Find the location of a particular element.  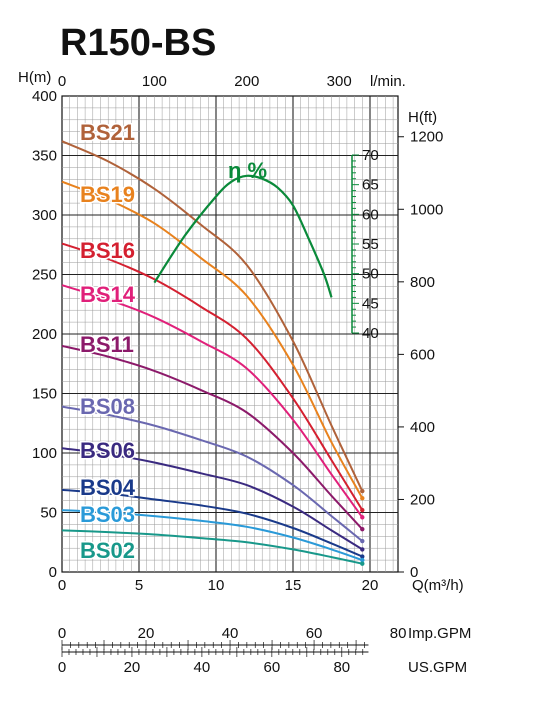

series-line-bs04 is located at coordinates (212, 523).